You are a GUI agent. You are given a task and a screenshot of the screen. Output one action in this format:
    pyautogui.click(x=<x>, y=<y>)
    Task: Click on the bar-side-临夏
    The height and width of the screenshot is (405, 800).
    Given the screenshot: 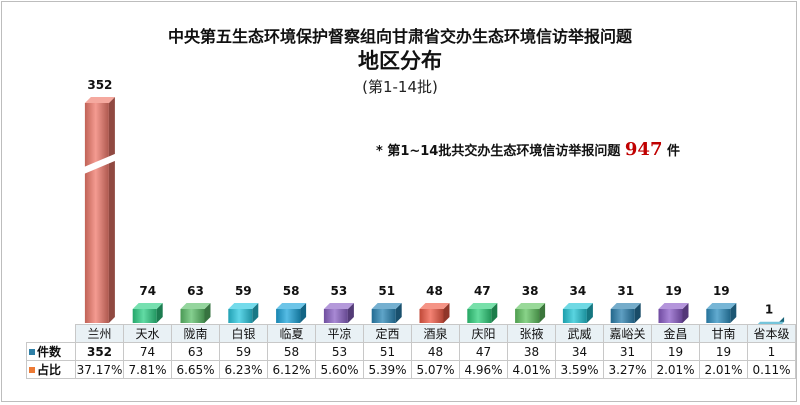 What is the action you would take?
    pyautogui.click(x=303, y=313)
    